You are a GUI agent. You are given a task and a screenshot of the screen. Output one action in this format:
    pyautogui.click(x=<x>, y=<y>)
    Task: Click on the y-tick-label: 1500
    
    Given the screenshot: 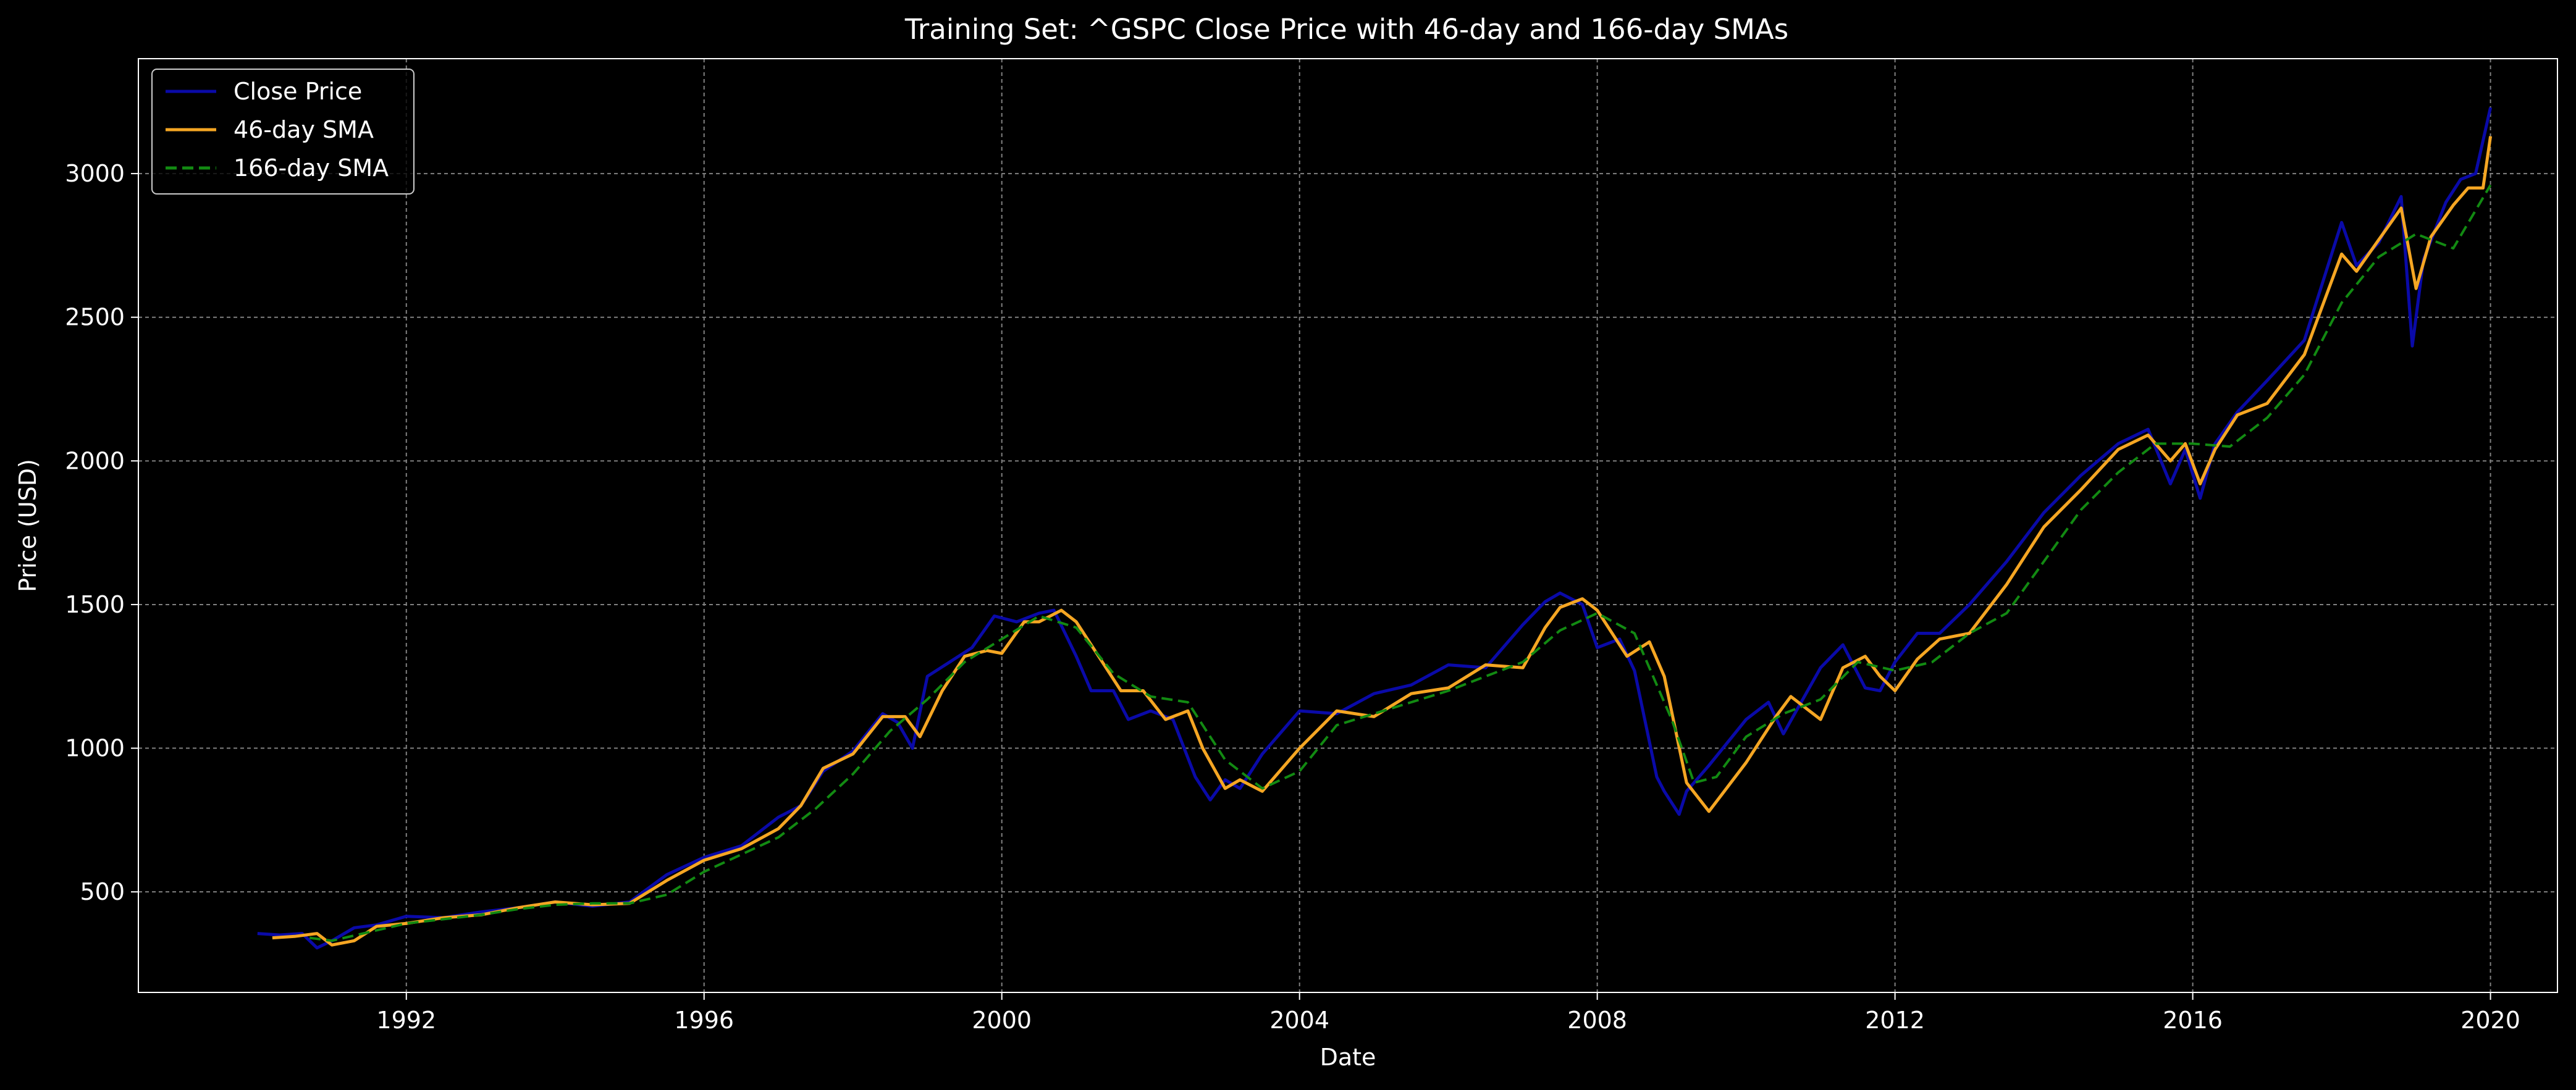 What is the action you would take?
    pyautogui.click(x=95, y=604)
    